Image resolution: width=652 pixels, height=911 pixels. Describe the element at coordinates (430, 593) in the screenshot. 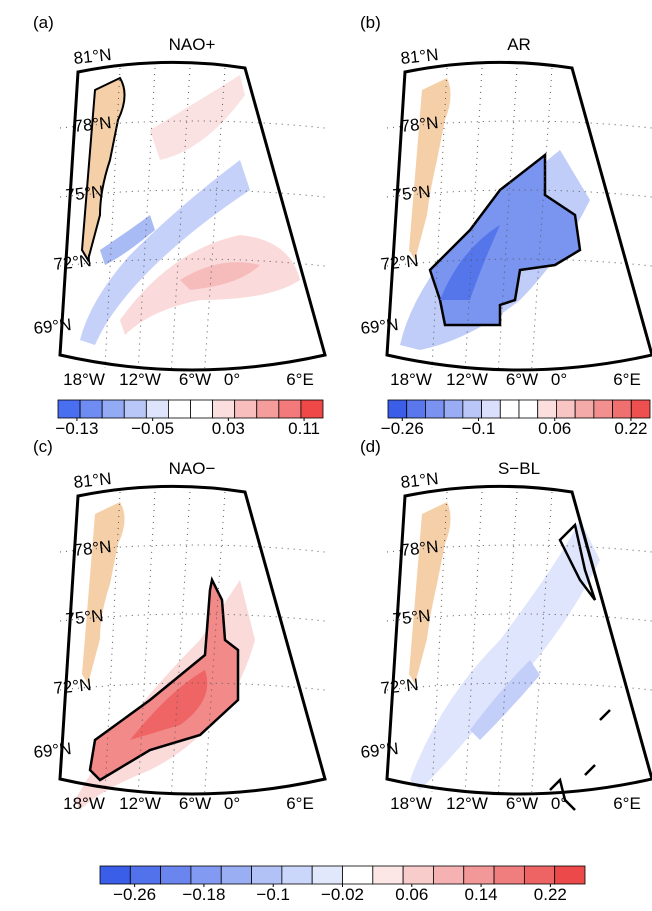

I see `land` at that location.